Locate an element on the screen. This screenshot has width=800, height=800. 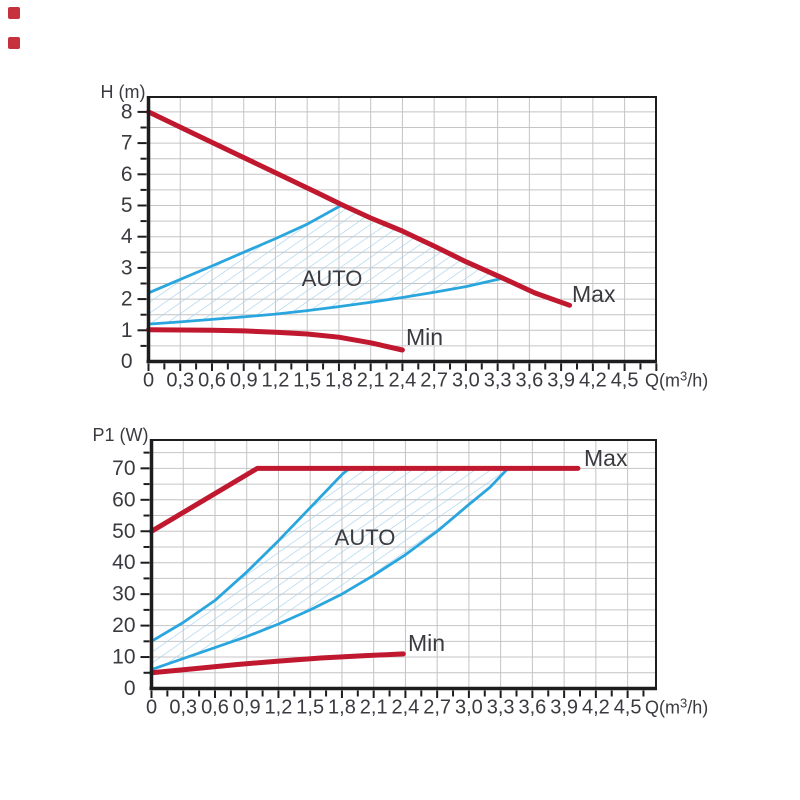
y-tick-label: 7 is located at coordinates (127, 143).